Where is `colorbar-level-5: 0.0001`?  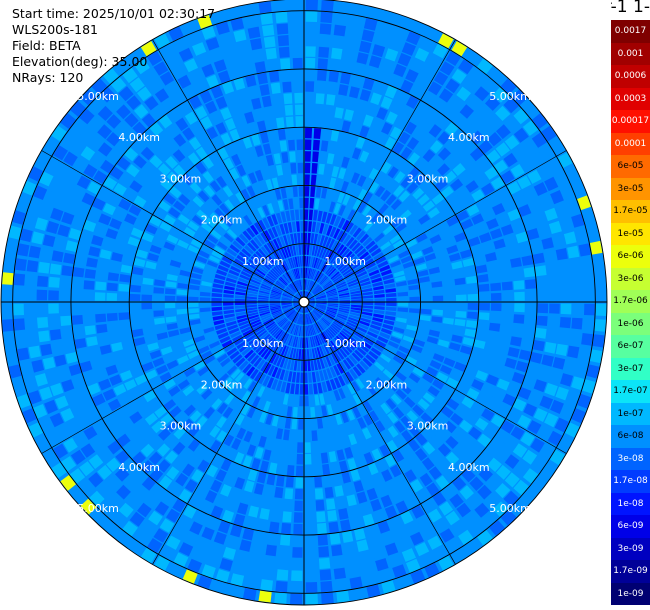 colorbar-level-5: 0.0001 is located at coordinates (630, 143).